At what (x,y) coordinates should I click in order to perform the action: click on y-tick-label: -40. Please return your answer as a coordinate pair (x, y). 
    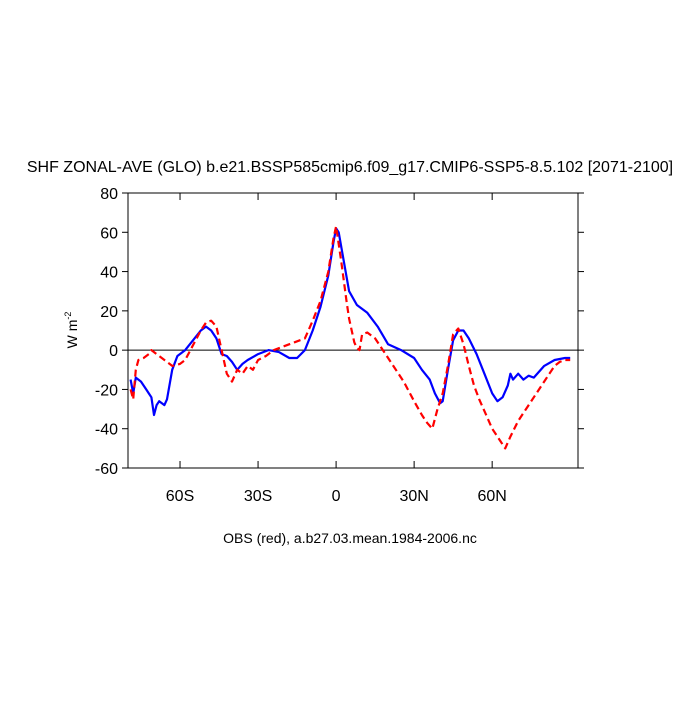
    Looking at the image, I should click on (106, 430).